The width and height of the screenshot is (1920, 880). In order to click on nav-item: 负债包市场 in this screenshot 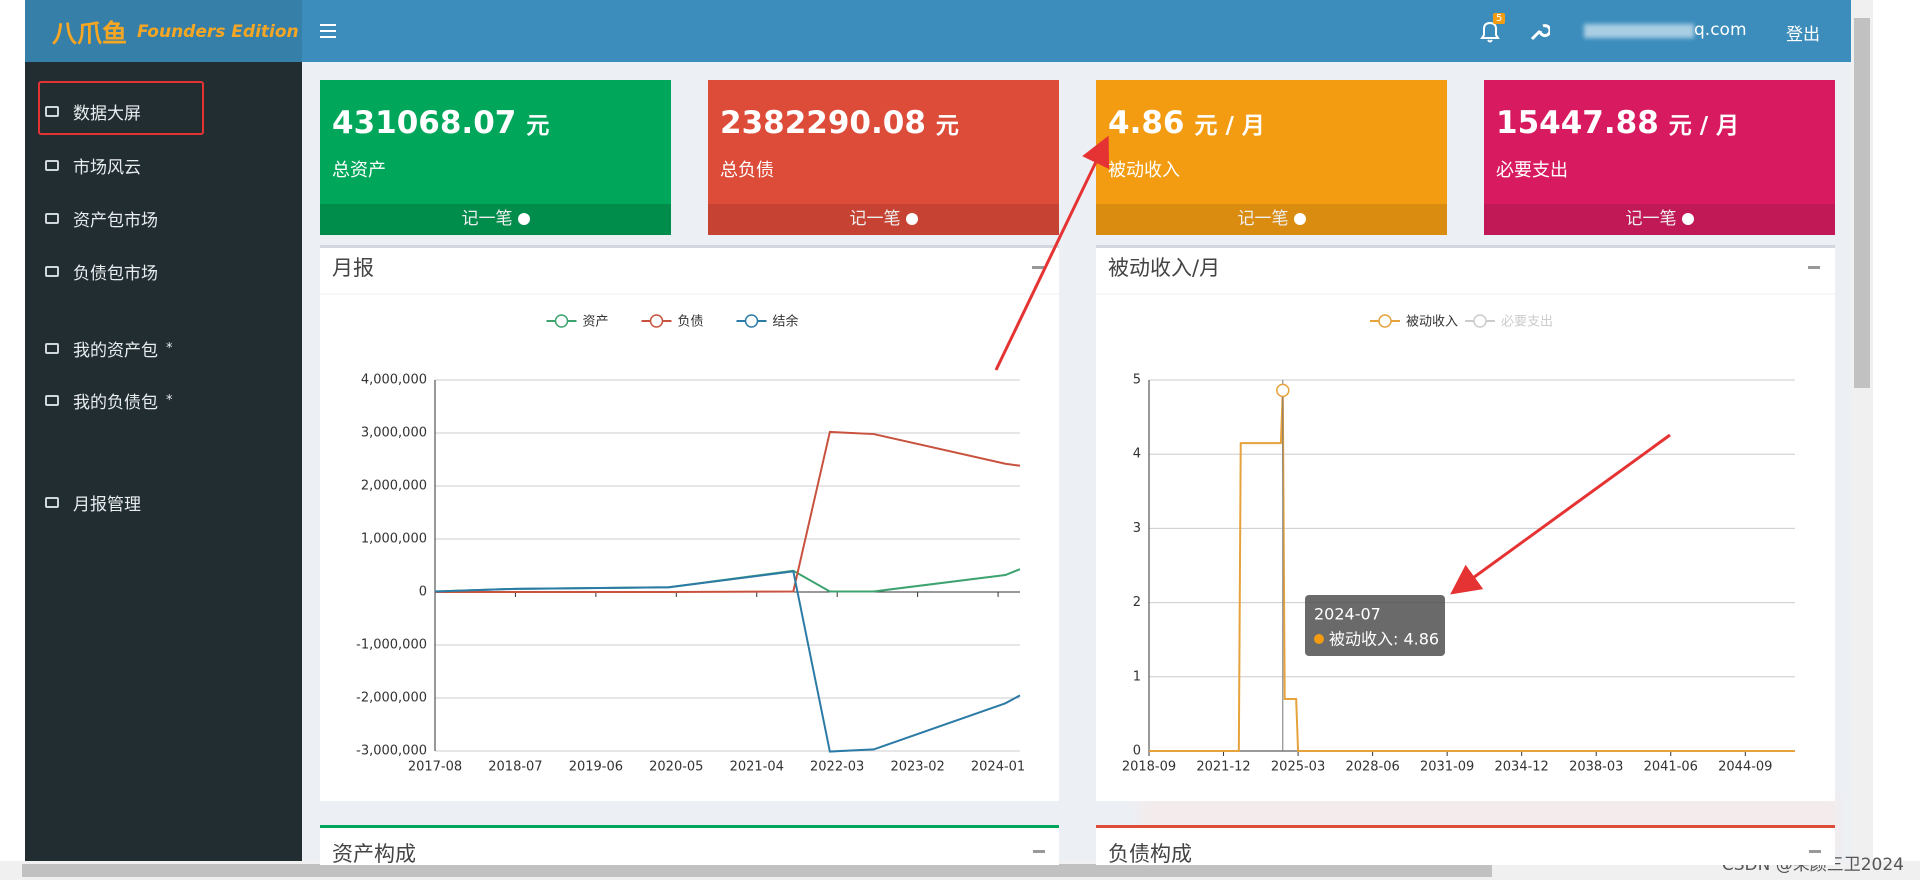, I will do `click(101, 271)`.